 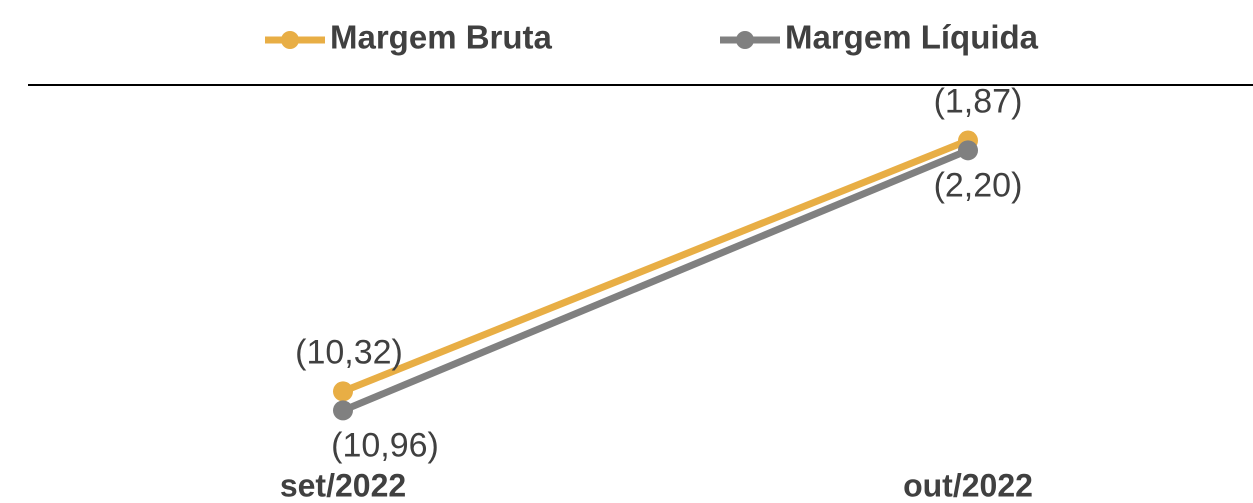 I want to click on data-label: (2,20), so click(x=978, y=185).